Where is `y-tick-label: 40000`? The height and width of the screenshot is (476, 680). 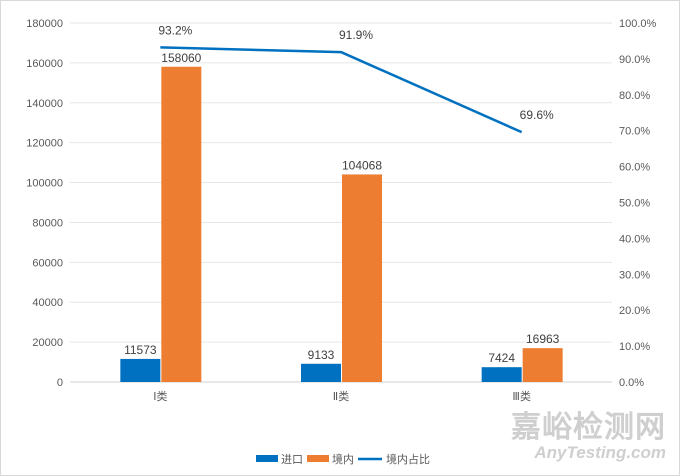 y-tick-label: 40000 is located at coordinates (47, 303).